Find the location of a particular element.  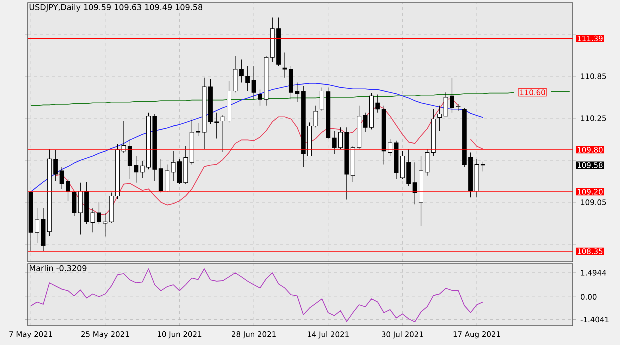

chart-title: Marlin -0.3209 is located at coordinates (58, 268).